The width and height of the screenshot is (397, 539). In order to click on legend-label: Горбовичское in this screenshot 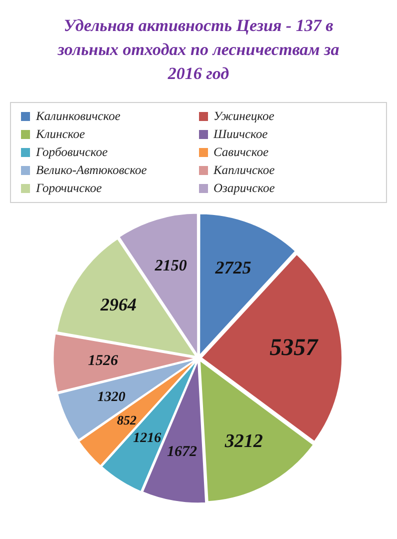, I will do `click(72, 152)`.